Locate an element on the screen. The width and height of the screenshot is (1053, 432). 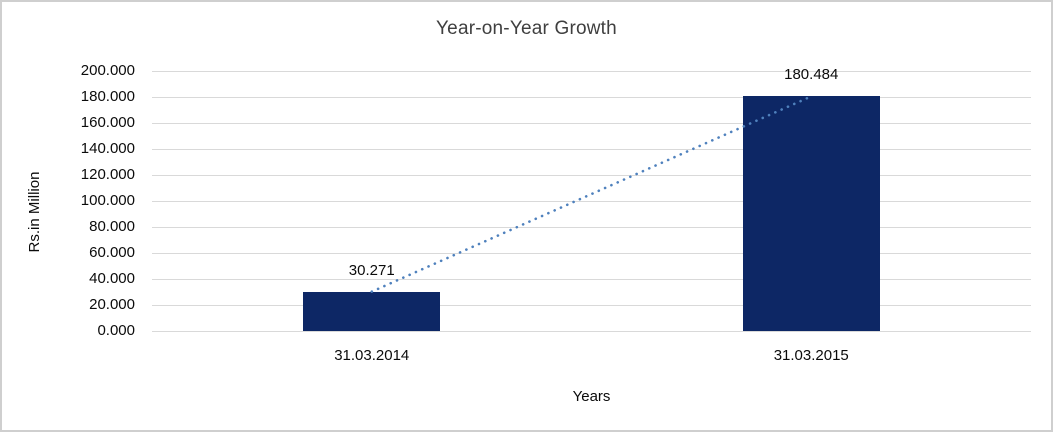
bar-31.03.2015 is located at coordinates (811, 213).